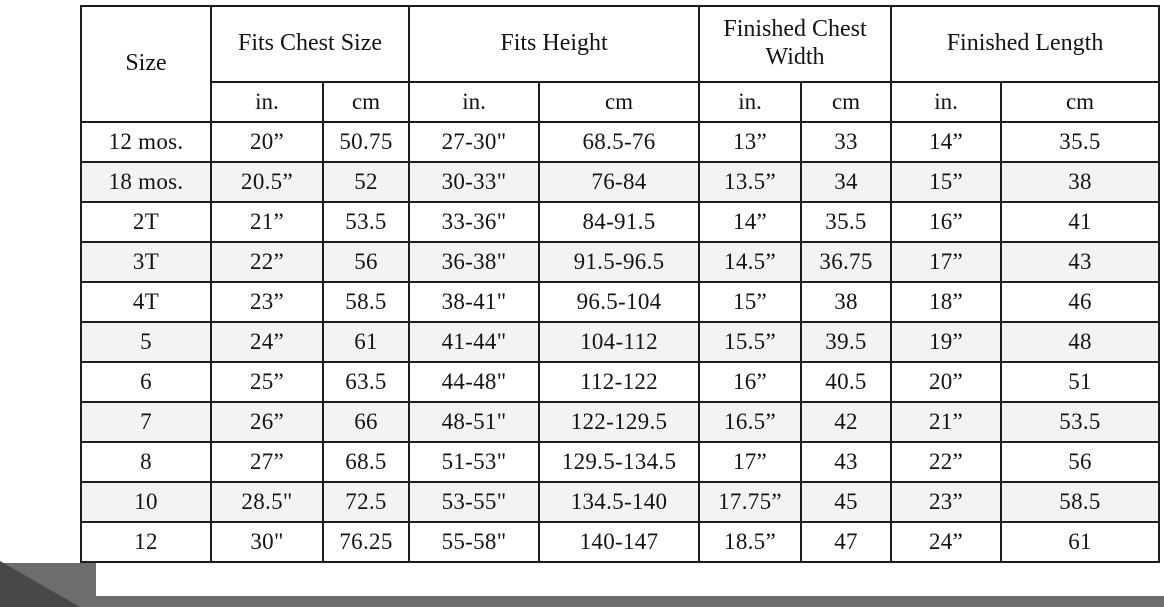  I want to click on value-cell: 50.75, so click(366, 142).